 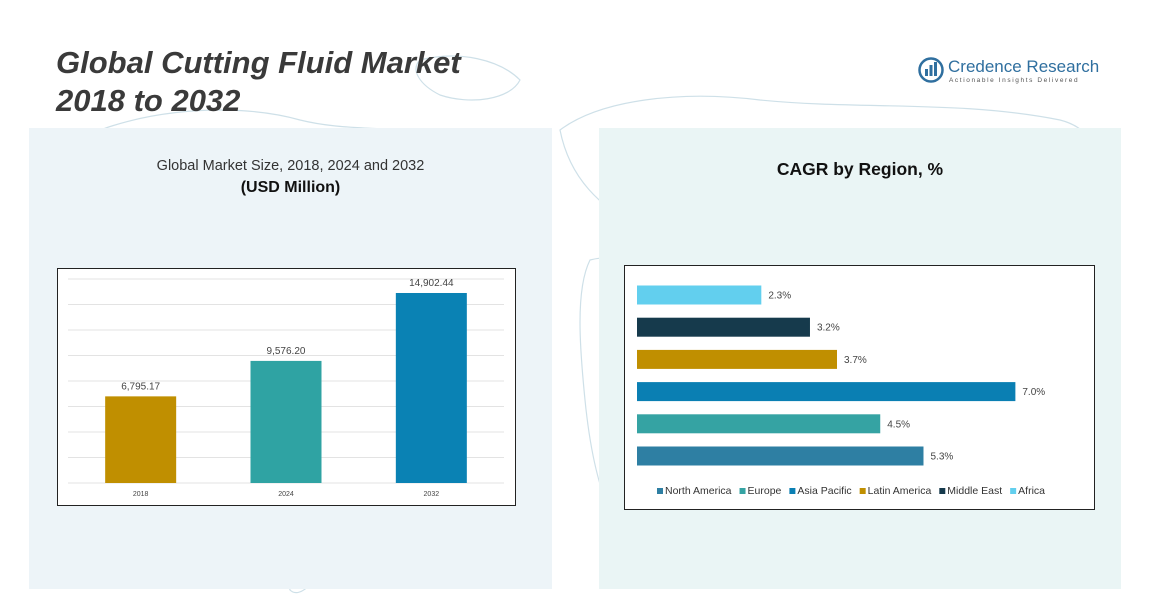 I want to click on legend-item: Middle East, so click(x=970, y=491).